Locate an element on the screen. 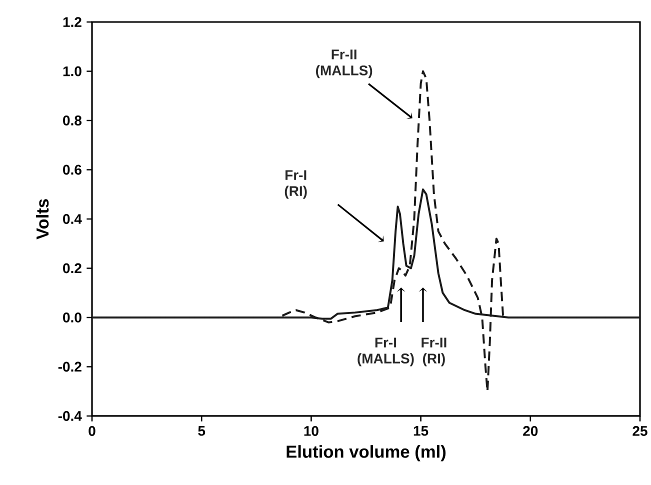  y-tick-label: 0.6 is located at coordinates (72, 169).